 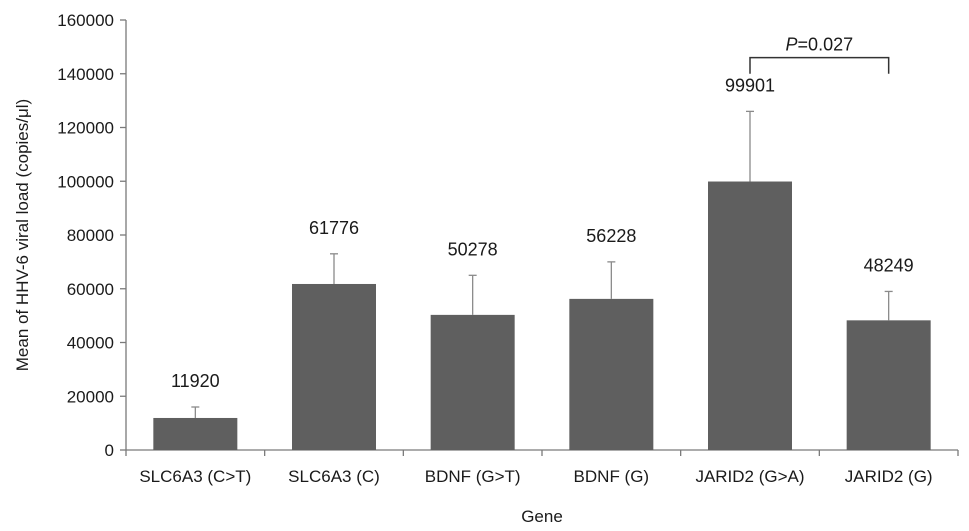 I want to click on data-label: 50278, so click(x=473, y=249).